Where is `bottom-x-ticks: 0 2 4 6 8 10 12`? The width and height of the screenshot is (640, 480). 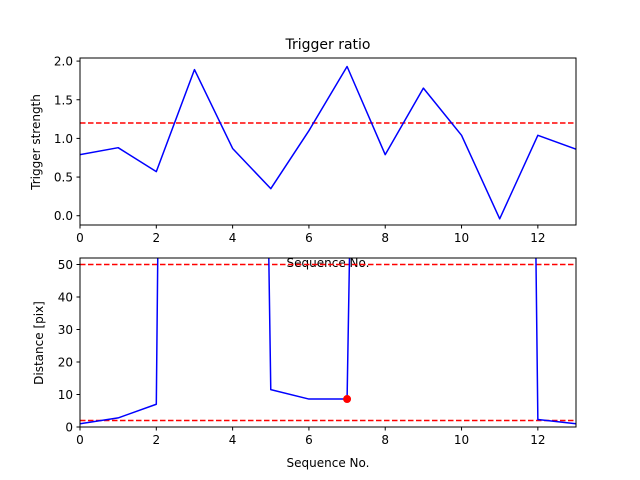 bottom-x-ticks: 0 2 4 6 8 10 12 is located at coordinates (310, 437).